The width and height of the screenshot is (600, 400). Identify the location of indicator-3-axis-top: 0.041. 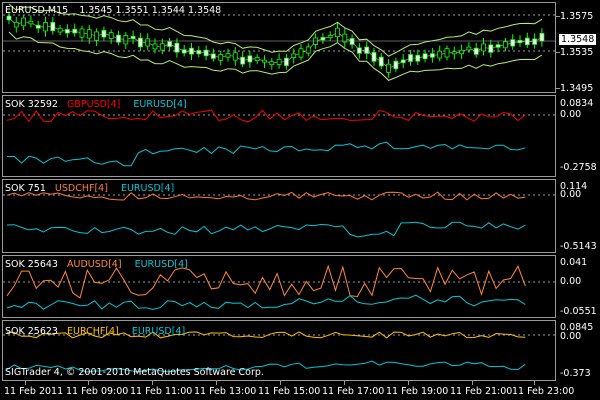
(574, 262).